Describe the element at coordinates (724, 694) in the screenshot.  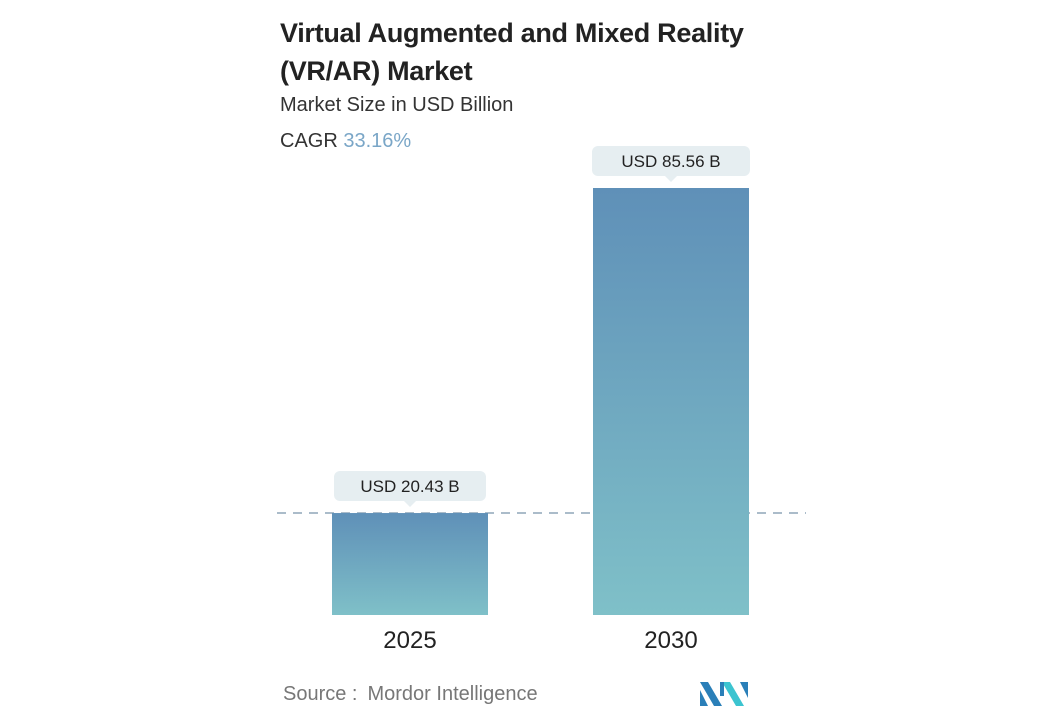
I see `mordor-logo-icon` at that location.